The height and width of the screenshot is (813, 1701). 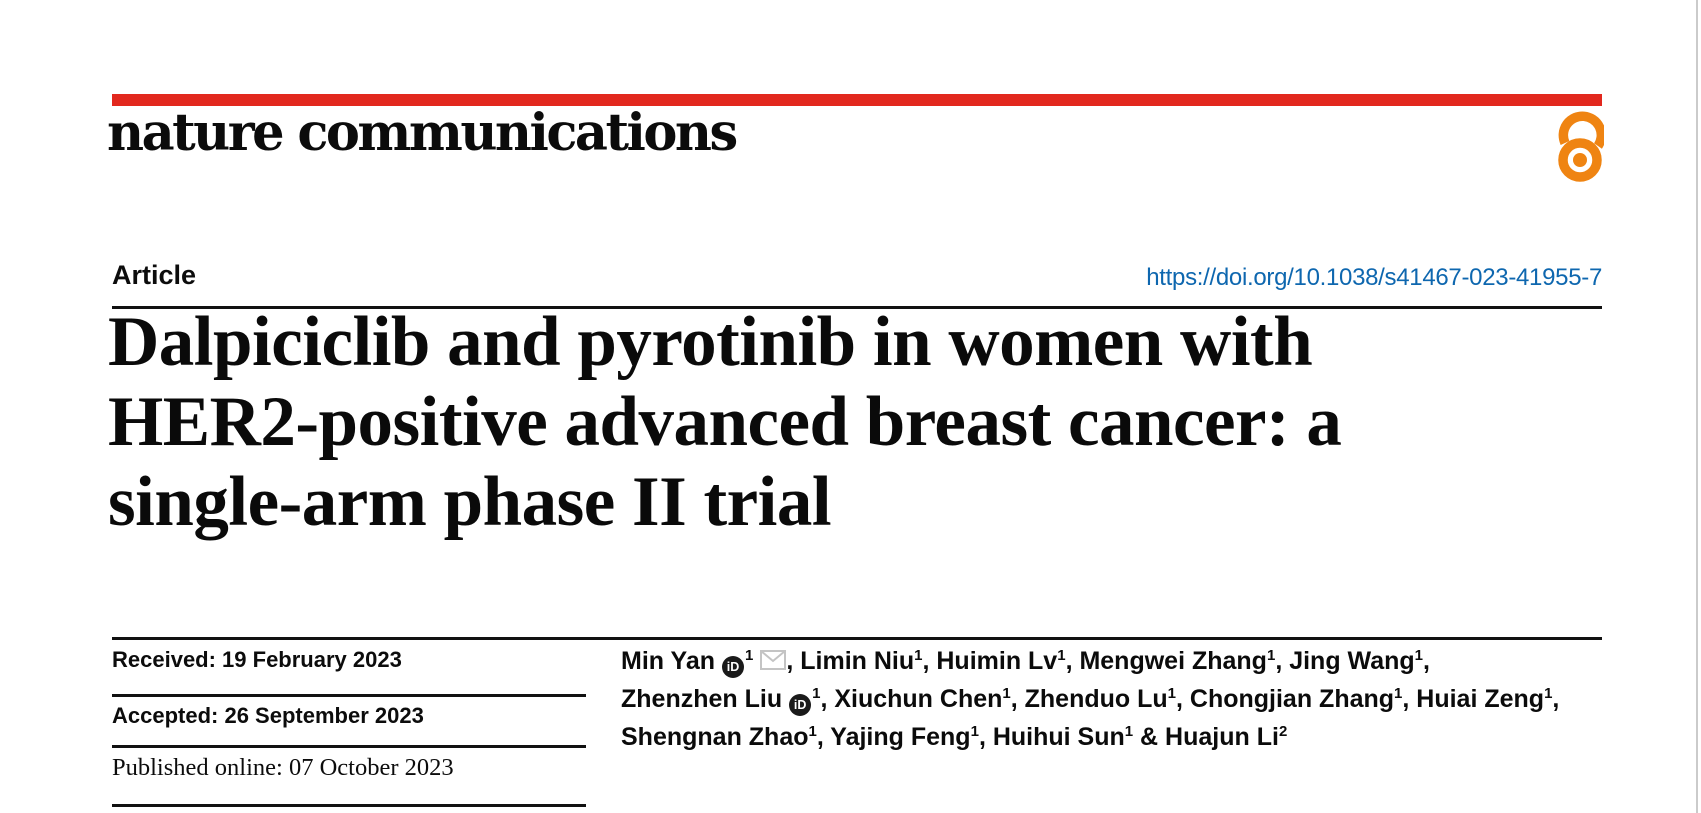 I want to click on received-date: Received: 19 February 2023, so click(x=257, y=659).